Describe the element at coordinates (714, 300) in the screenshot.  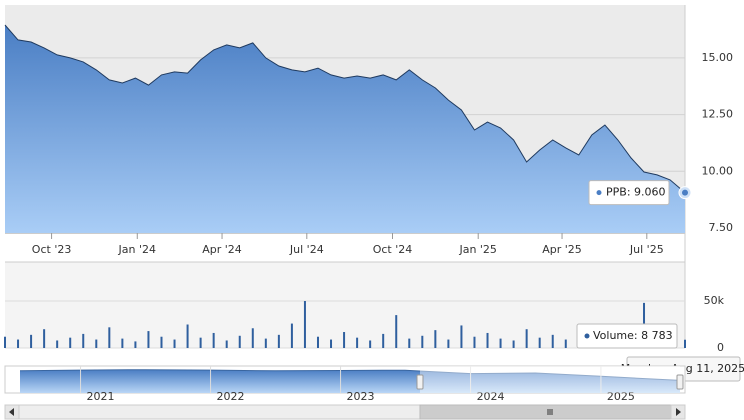
I see `y-tick-label: 50k` at that location.